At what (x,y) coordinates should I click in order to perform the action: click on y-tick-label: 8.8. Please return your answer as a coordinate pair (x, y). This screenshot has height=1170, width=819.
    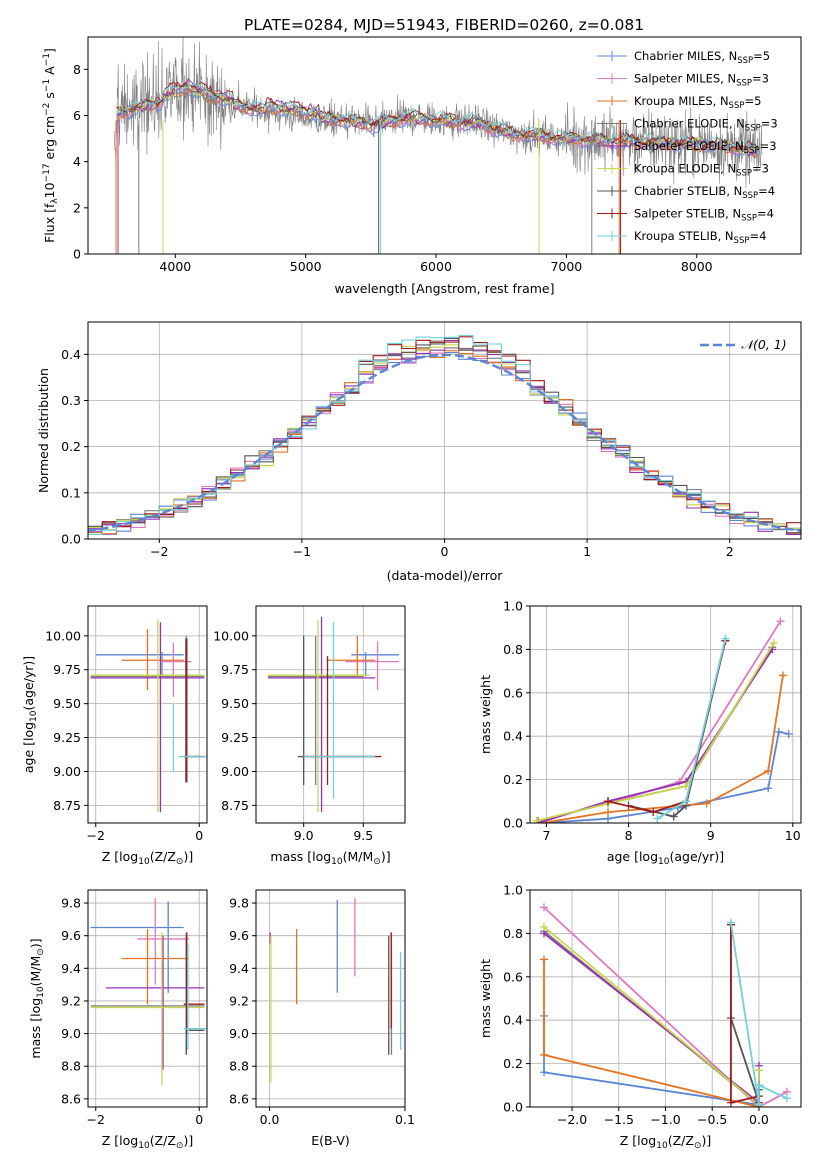
    Looking at the image, I should click on (239, 1066).